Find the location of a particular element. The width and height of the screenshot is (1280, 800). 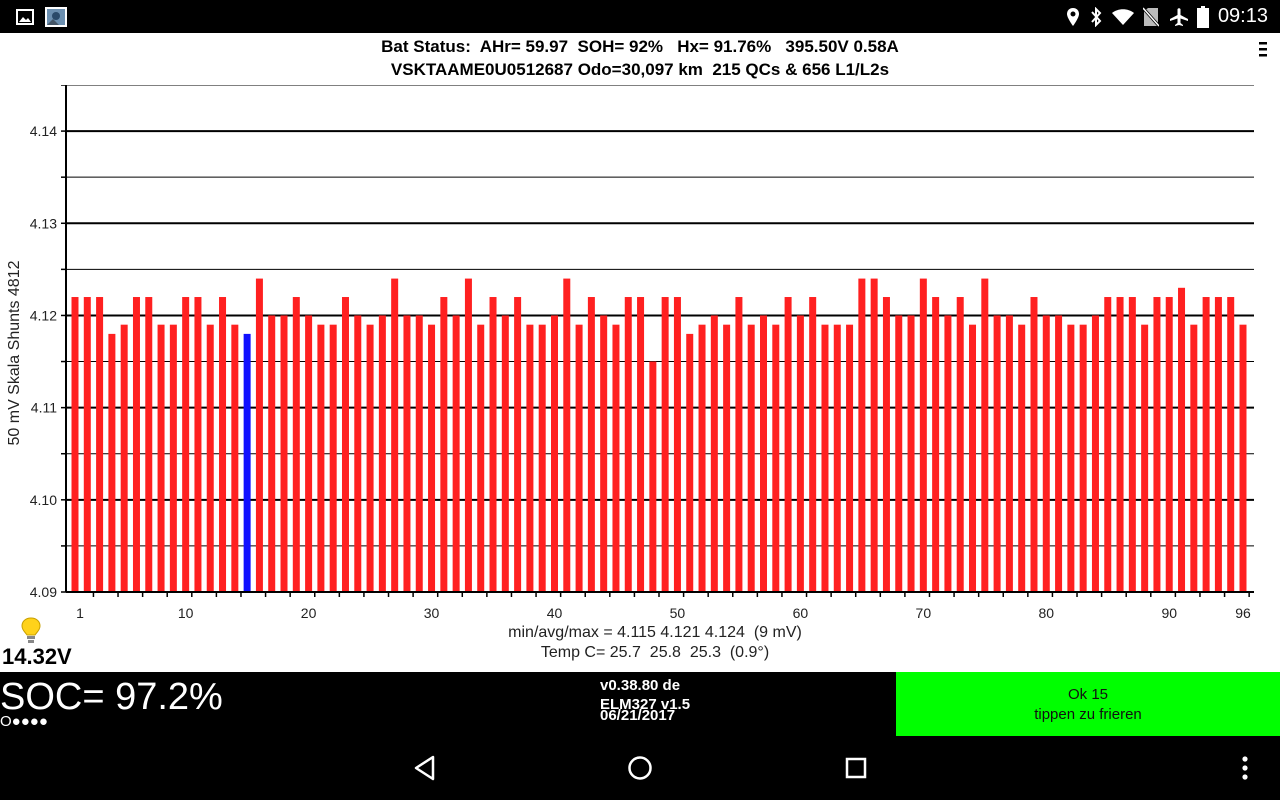

x-tick-label: 20 is located at coordinates (309, 613).